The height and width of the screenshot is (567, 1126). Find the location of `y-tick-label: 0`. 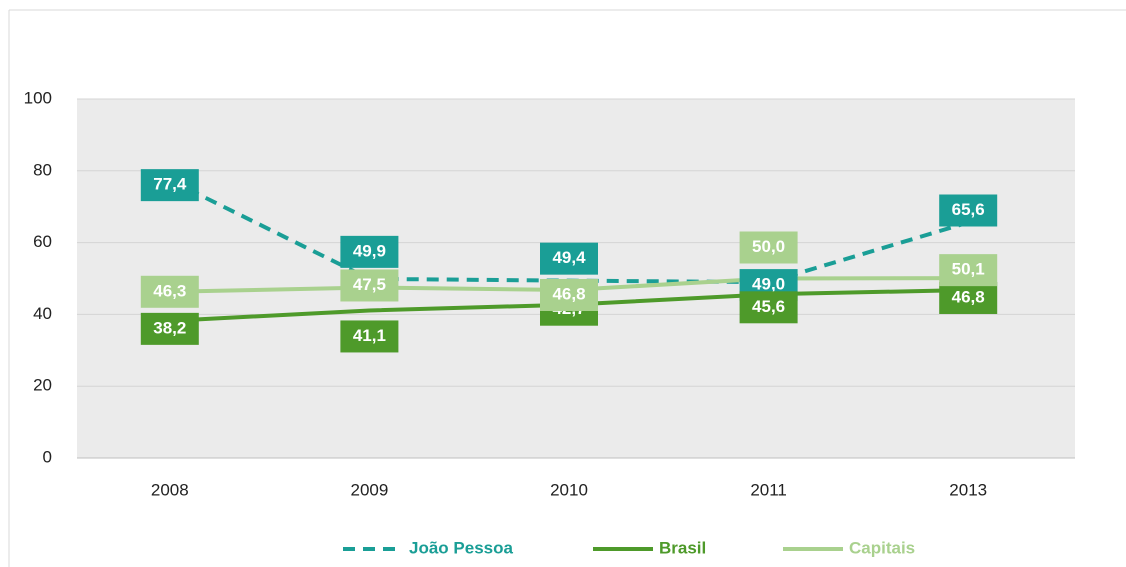

y-tick-label: 0 is located at coordinates (47, 456).